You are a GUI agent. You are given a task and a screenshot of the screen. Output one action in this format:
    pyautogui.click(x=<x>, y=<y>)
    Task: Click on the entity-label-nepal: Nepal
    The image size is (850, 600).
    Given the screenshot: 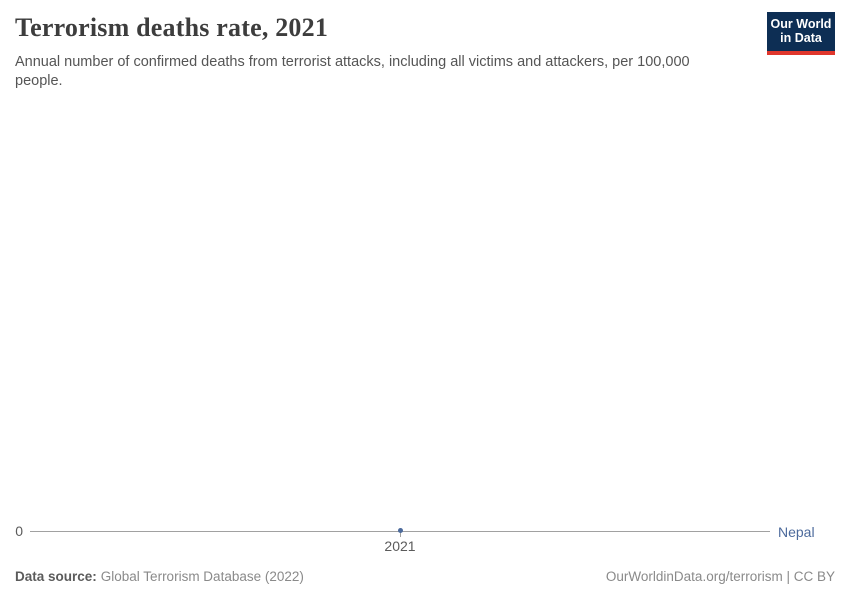 What is the action you would take?
    pyautogui.click(x=796, y=532)
    